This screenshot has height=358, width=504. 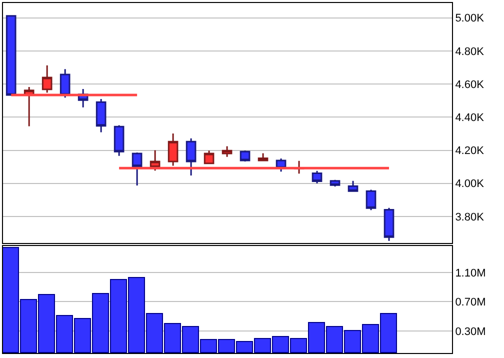 What do you see at coordinates (470, 217) in the screenshot?
I see `y-tick-label: 3.80K` at bounding box center [470, 217].